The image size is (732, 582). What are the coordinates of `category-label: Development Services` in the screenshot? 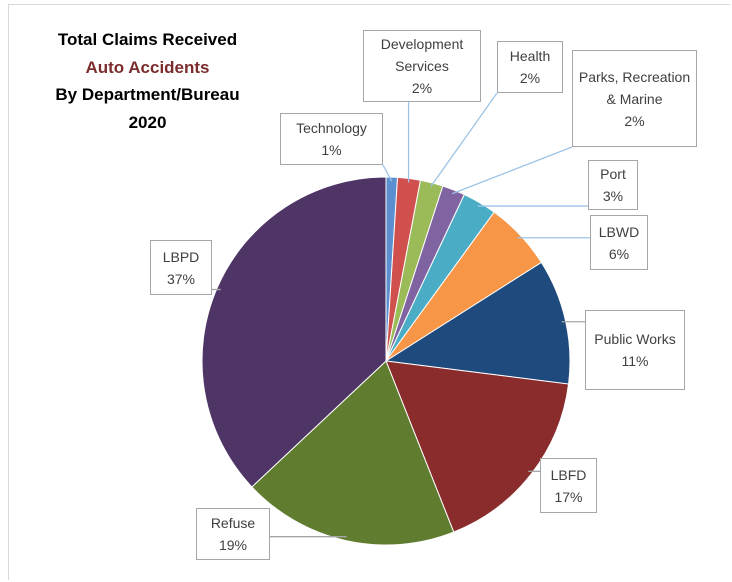 It's located at (422, 55).